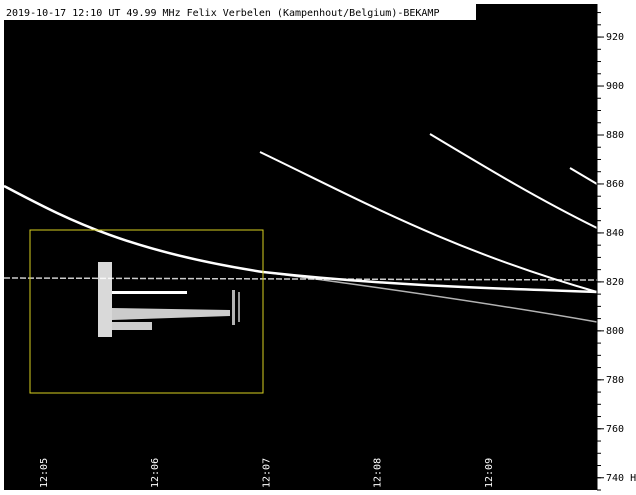 This screenshot has height=495, width=636. I want to click on x-tick-label: 12:07, so click(266, 473).